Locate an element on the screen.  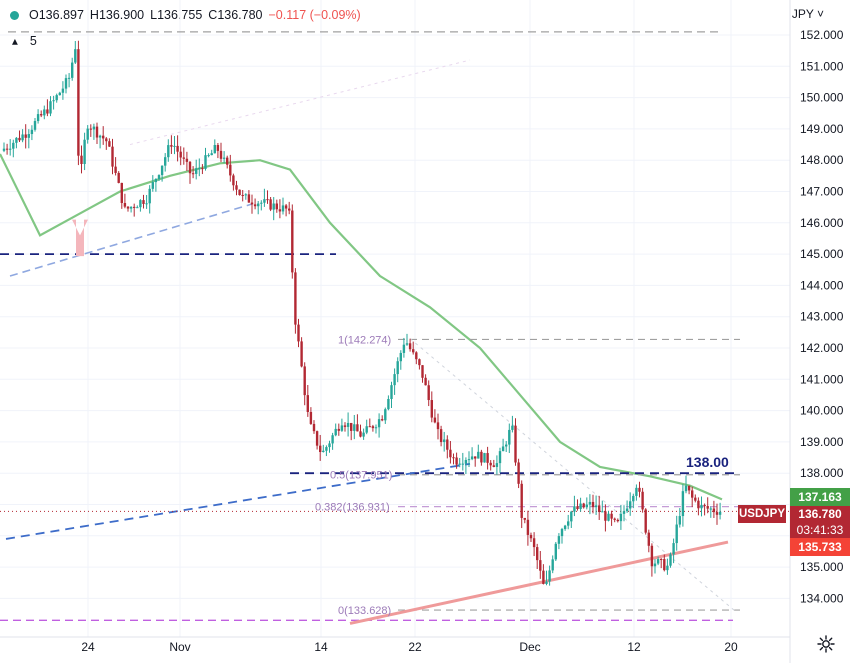
y-tick-label: 142.000 is located at coordinates (822, 348).